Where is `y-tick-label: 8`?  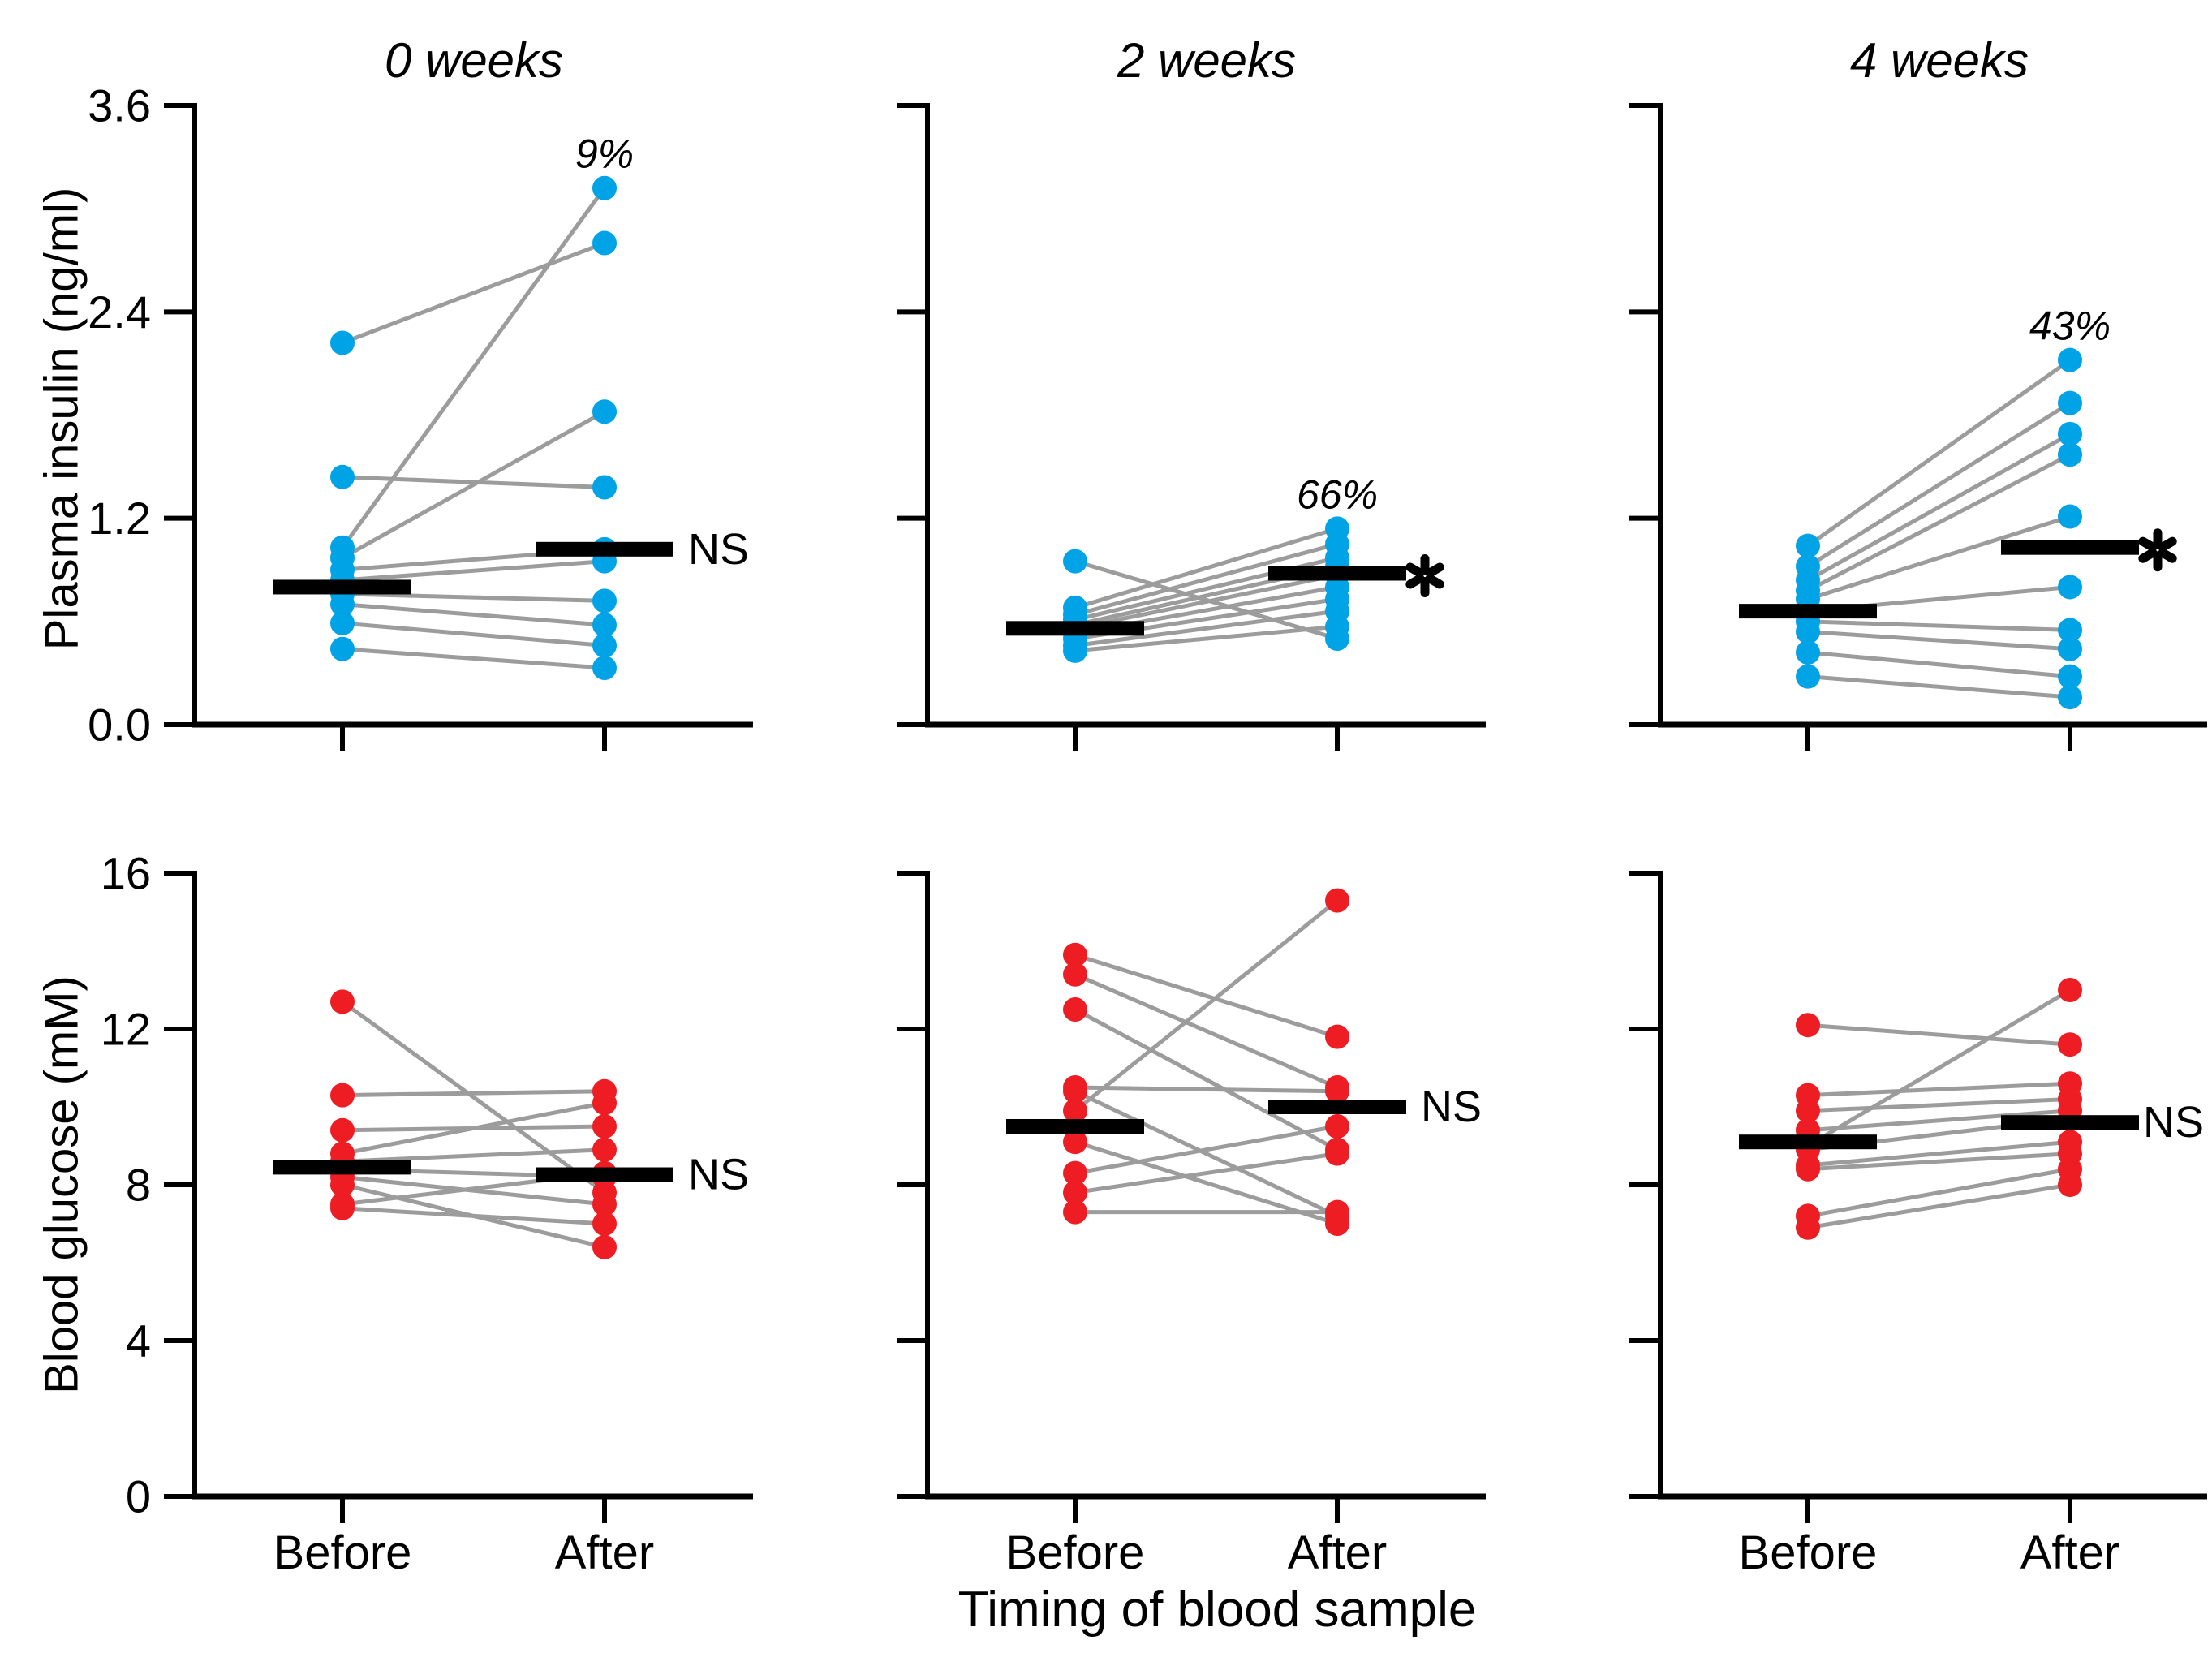 y-tick-label: 8 is located at coordinates (138, 1185).